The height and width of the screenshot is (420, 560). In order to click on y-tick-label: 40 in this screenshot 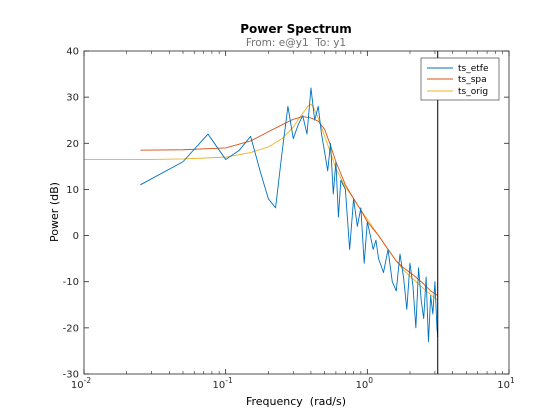, I will do `click(72, 52)`.